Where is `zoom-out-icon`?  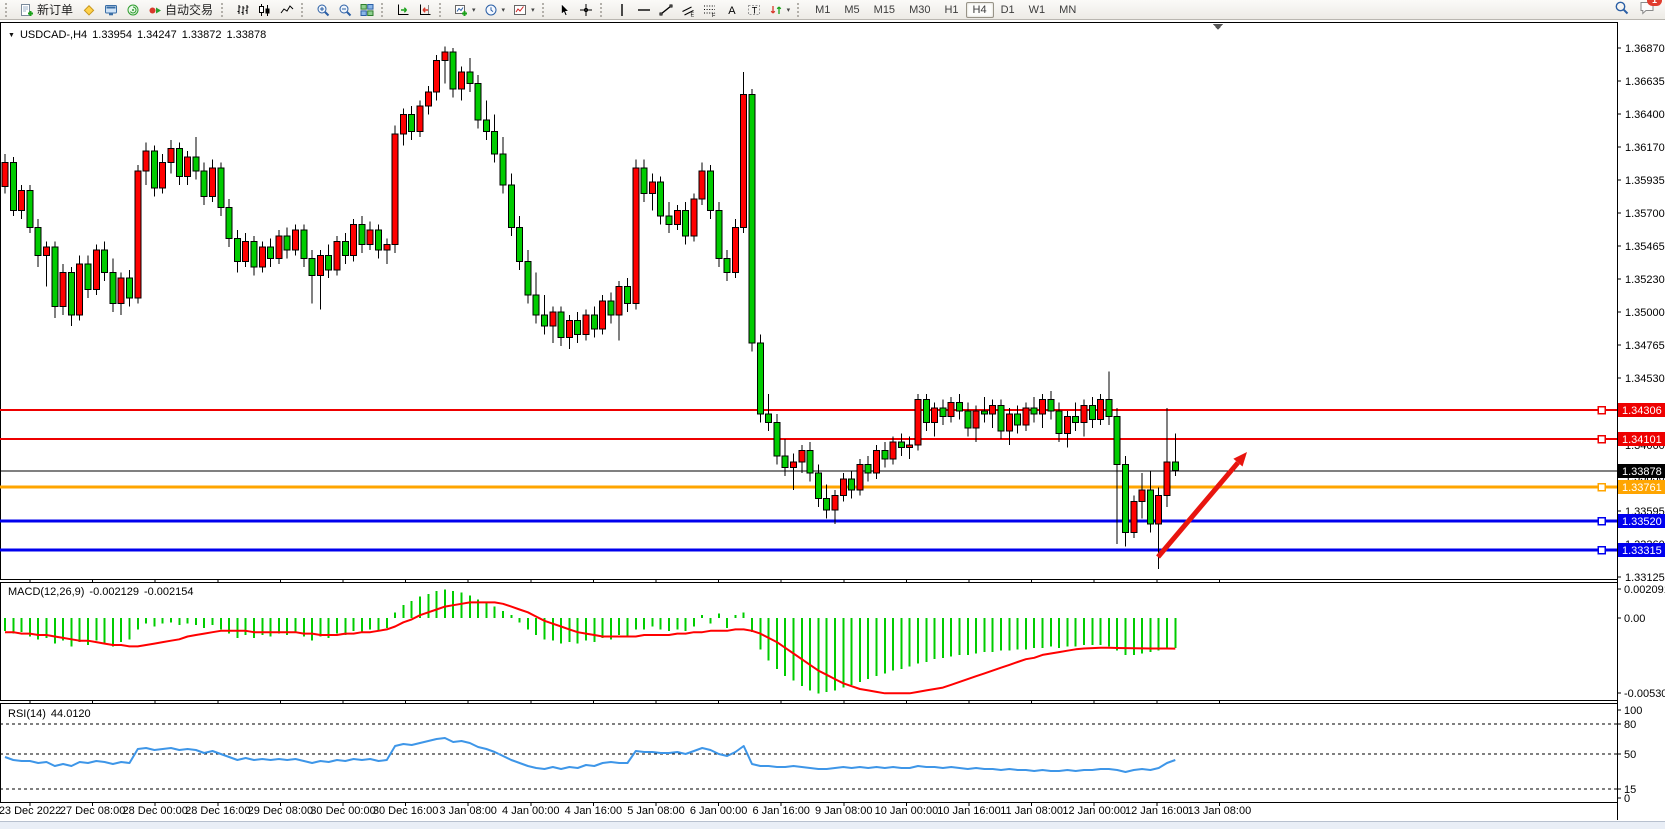
zoom-out-icon is located at coordinates (345, 10).